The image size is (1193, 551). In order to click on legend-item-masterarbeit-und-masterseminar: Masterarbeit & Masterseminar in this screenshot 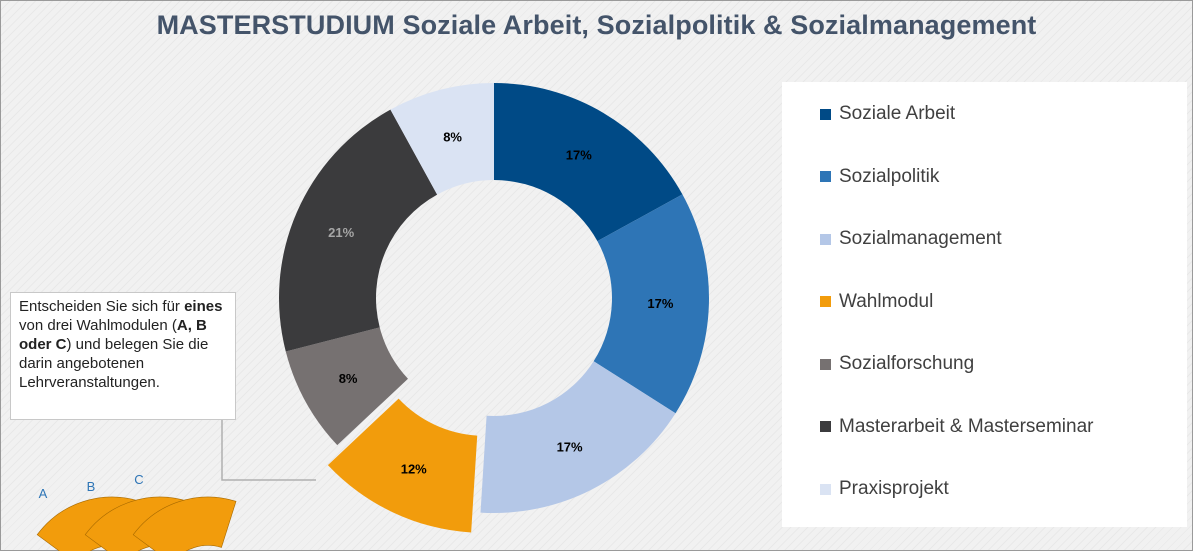, I will do `click(956, 427)`.